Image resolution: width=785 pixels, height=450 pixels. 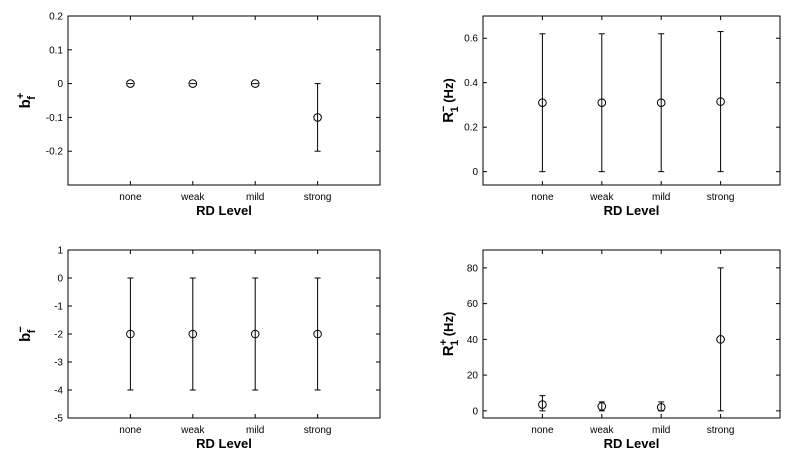 What do you see at coordinates (473, 376) in the screenshot?
I see `y-tick-label: 20` at bounding box center [473, 376].